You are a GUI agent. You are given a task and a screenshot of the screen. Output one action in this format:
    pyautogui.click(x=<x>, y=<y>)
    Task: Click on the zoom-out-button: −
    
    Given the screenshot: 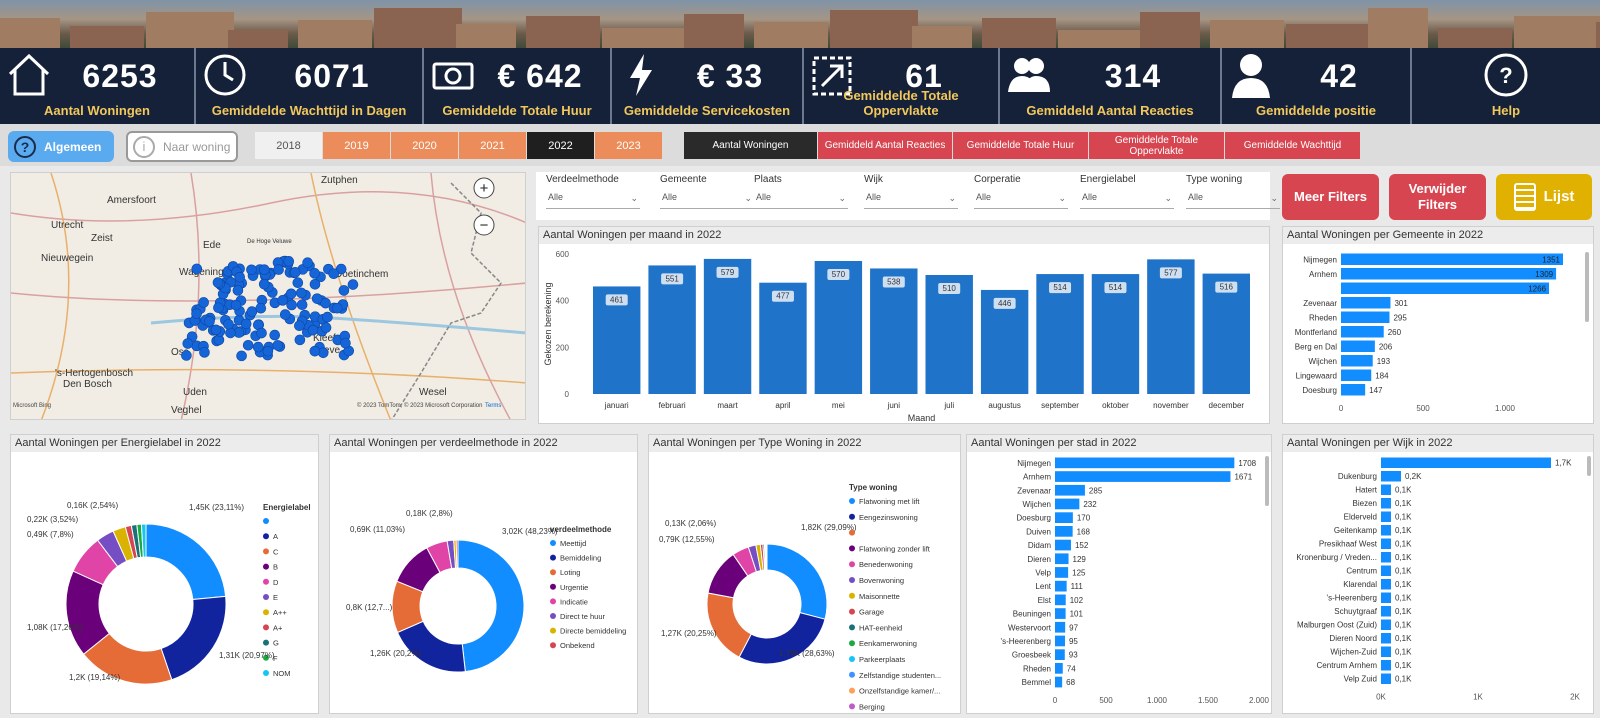 What is the action you would take?
    pyautogui.click(x=484, y=225)
    